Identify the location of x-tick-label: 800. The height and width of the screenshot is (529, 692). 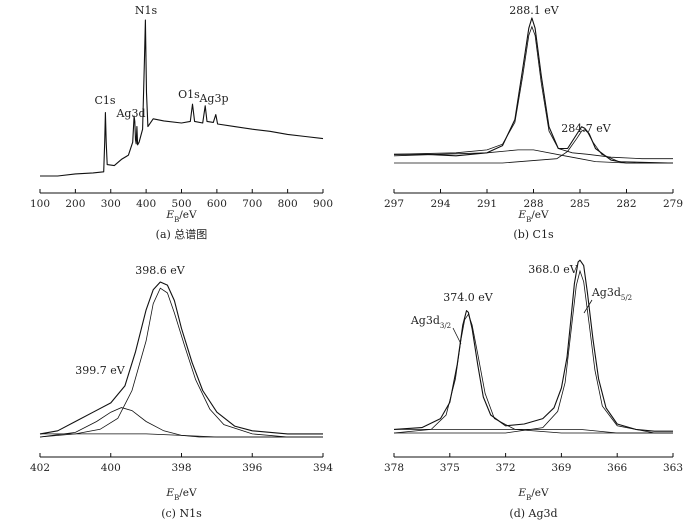
(288, 204).